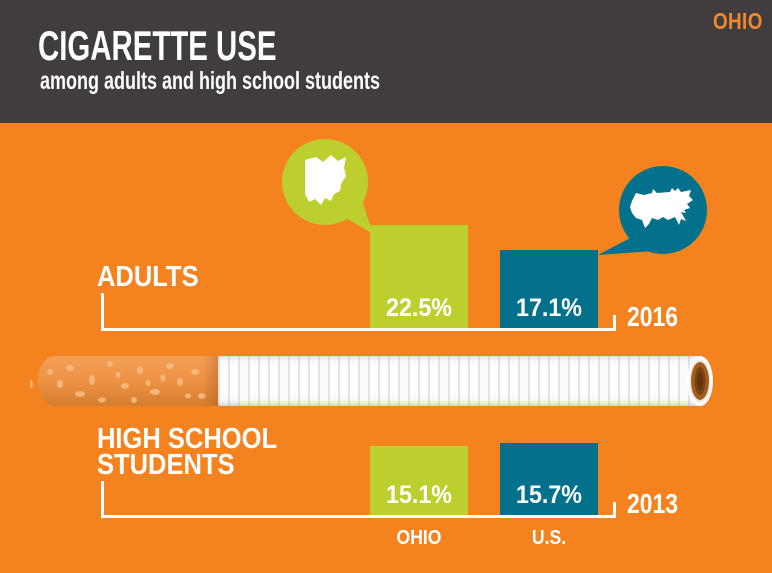 The width and height of the screenshot is (772, 573). What do you see at coordinates (210, 381) in the screenshot?
I see `filter-edge-shade` at bounding box center [210, 381].